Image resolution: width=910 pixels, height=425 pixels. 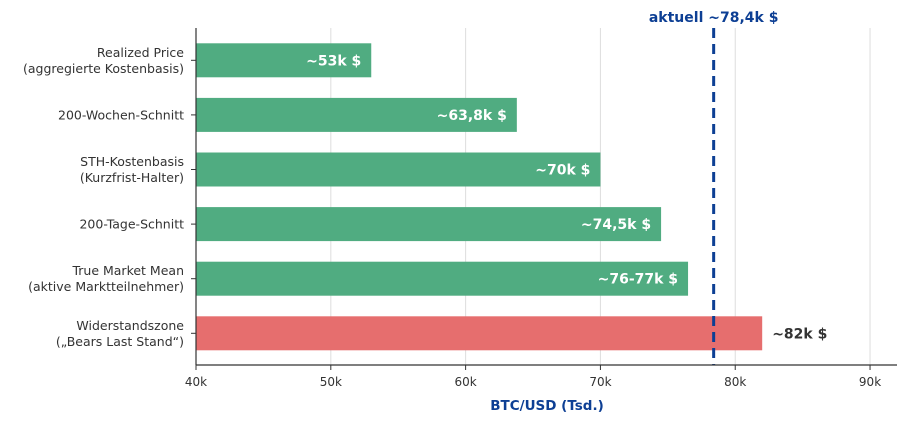 I want to click on current-price-label: aktuell ~78,4k $, so click(x=714, y=18).